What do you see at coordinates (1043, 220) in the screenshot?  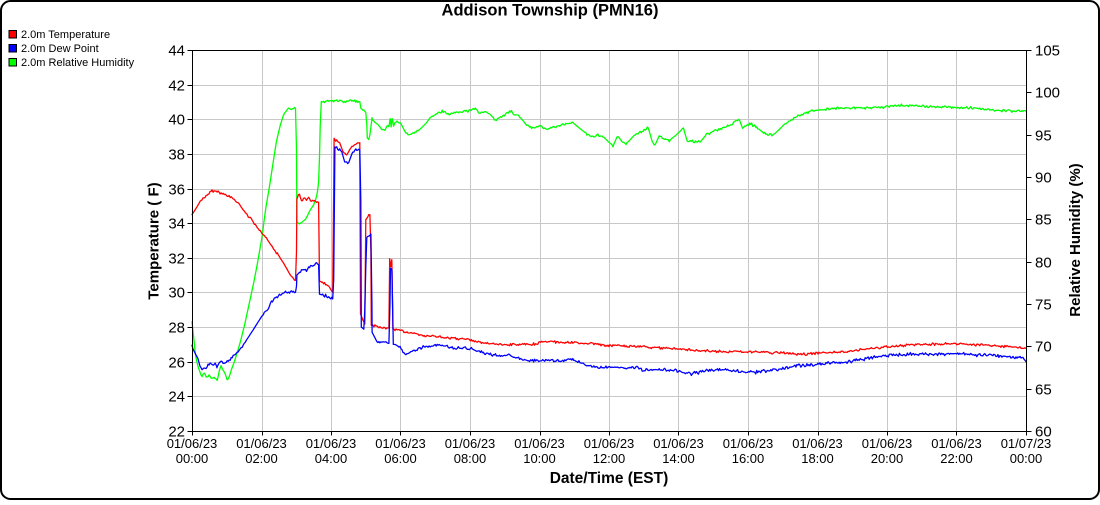 I see `svg-text: 85` at bounding box center [1043, 220].